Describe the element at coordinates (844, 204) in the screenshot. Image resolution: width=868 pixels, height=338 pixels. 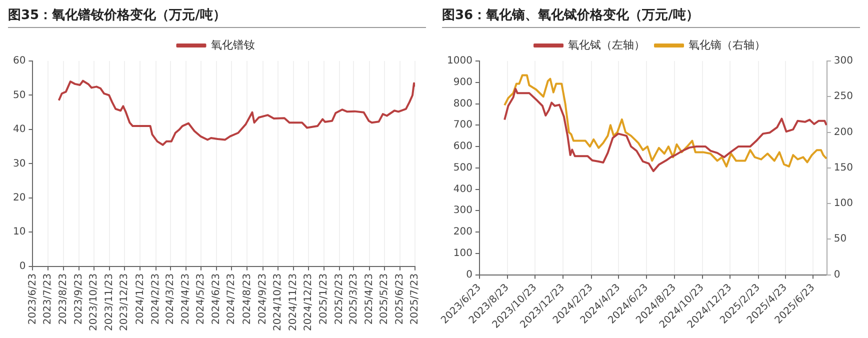
I see `y2-tick-label: 100` at that location.